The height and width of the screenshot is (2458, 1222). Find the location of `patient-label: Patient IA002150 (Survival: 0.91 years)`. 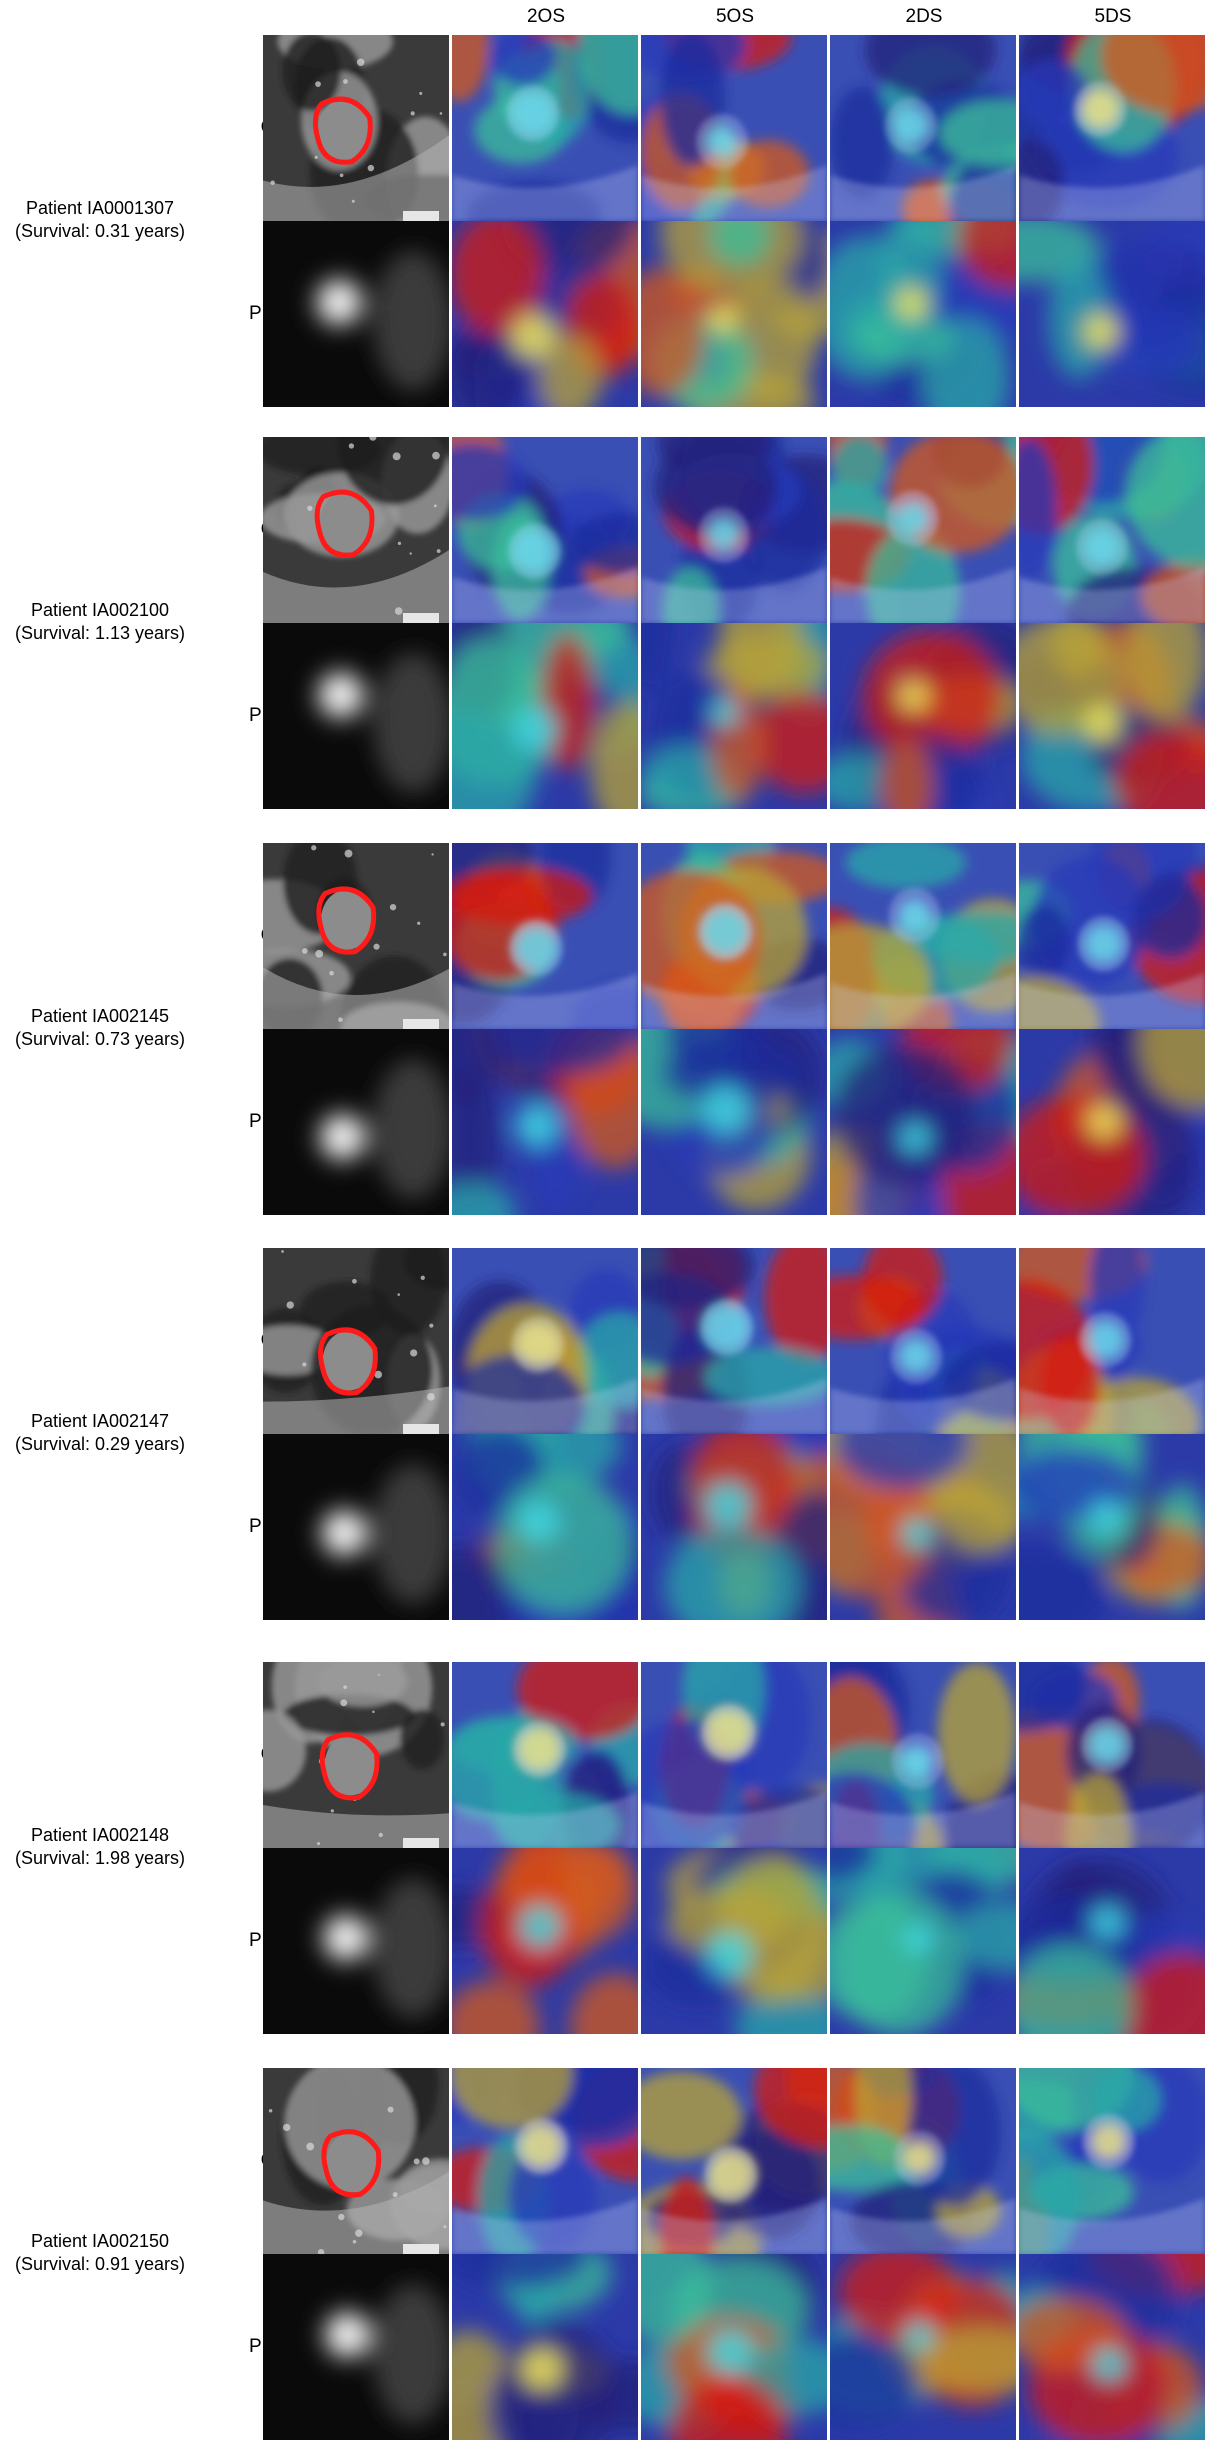

patient-label: Patient IA002150 (Survival: 0.91 years) is located at coordinates (100, 2253).